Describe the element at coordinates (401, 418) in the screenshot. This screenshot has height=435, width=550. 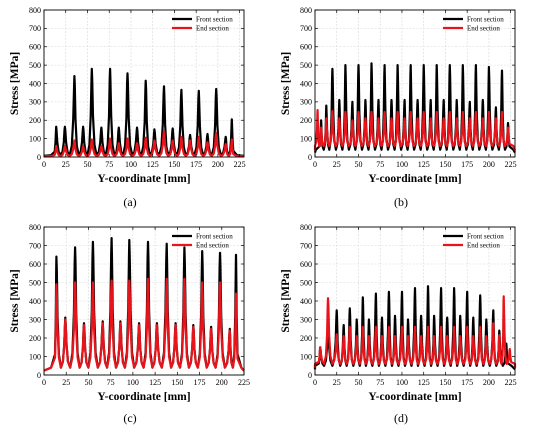
I see `panel-label: (d)` at that location.